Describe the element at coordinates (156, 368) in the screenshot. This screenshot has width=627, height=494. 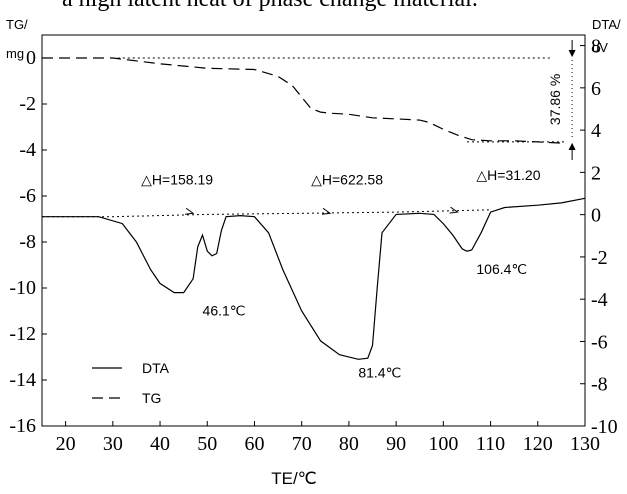
I see `legend-label-dta: DTA` at that location.